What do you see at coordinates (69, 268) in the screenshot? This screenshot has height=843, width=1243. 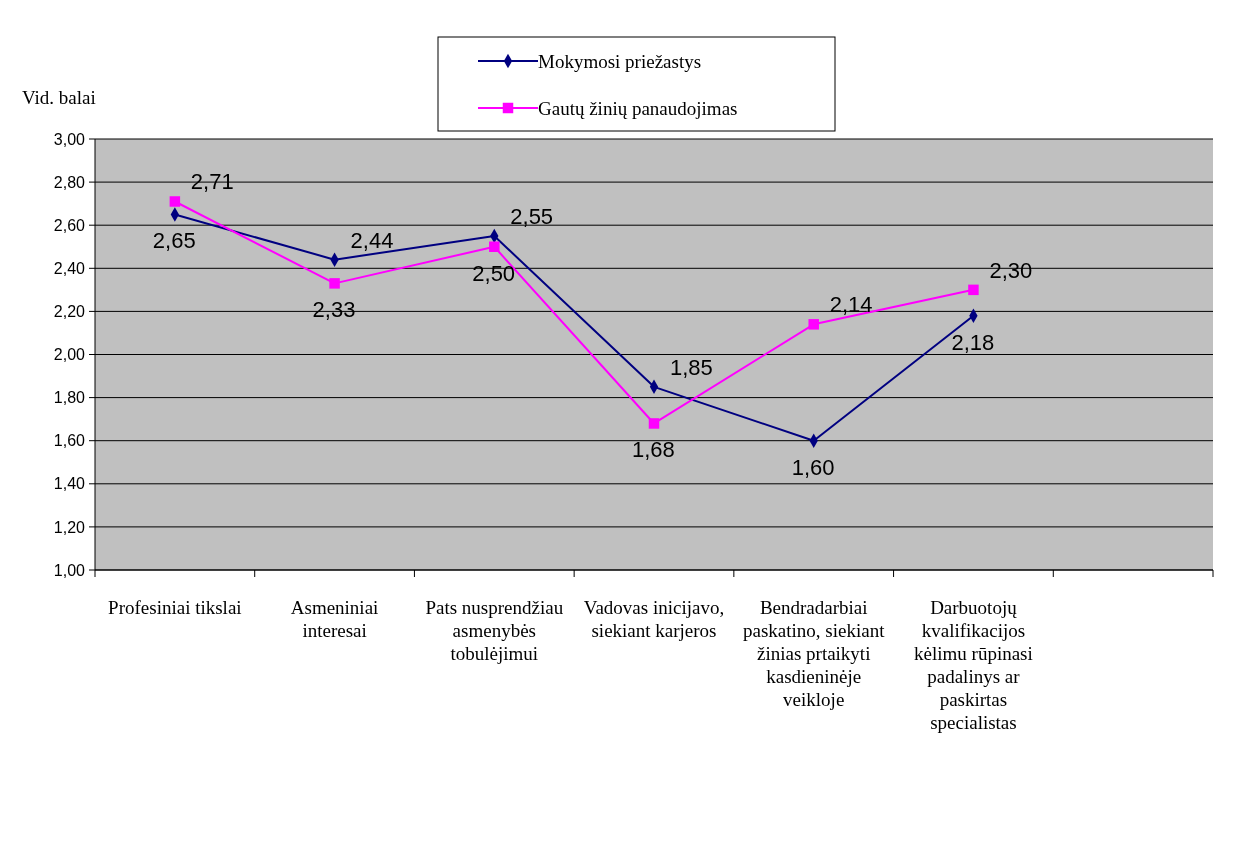 I see `y-tick-label: 2,40` at bounding box center [69, 268].